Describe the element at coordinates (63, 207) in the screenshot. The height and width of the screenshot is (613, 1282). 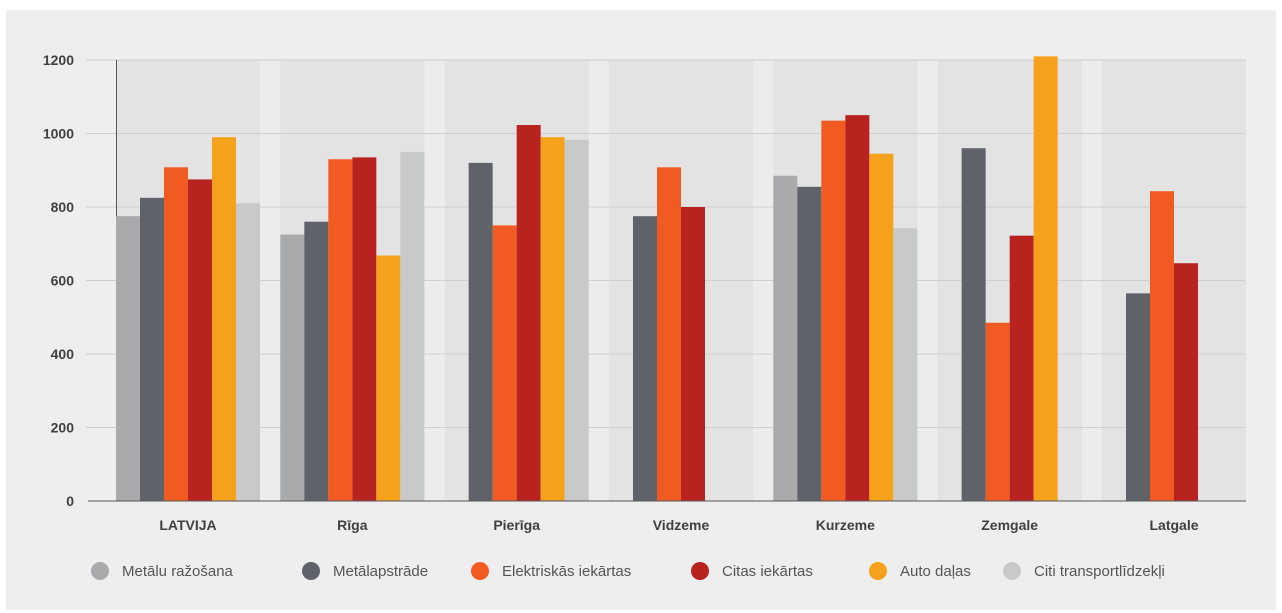
I see `y-tick-label: 800` at that location.